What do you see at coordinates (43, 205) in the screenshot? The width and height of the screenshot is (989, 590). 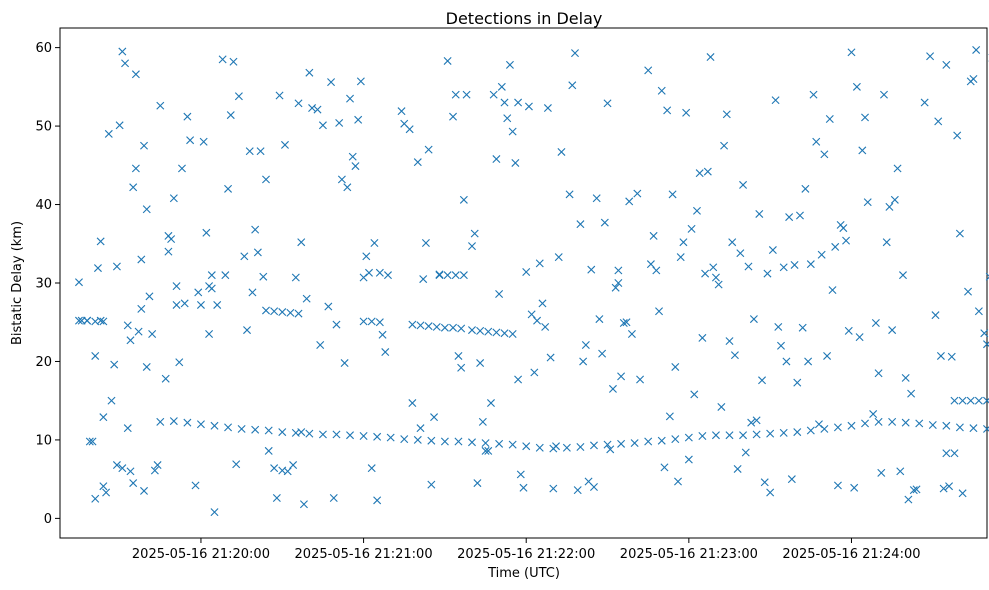 I see `y-tick-label: 40` at bounding box center [43, 205].